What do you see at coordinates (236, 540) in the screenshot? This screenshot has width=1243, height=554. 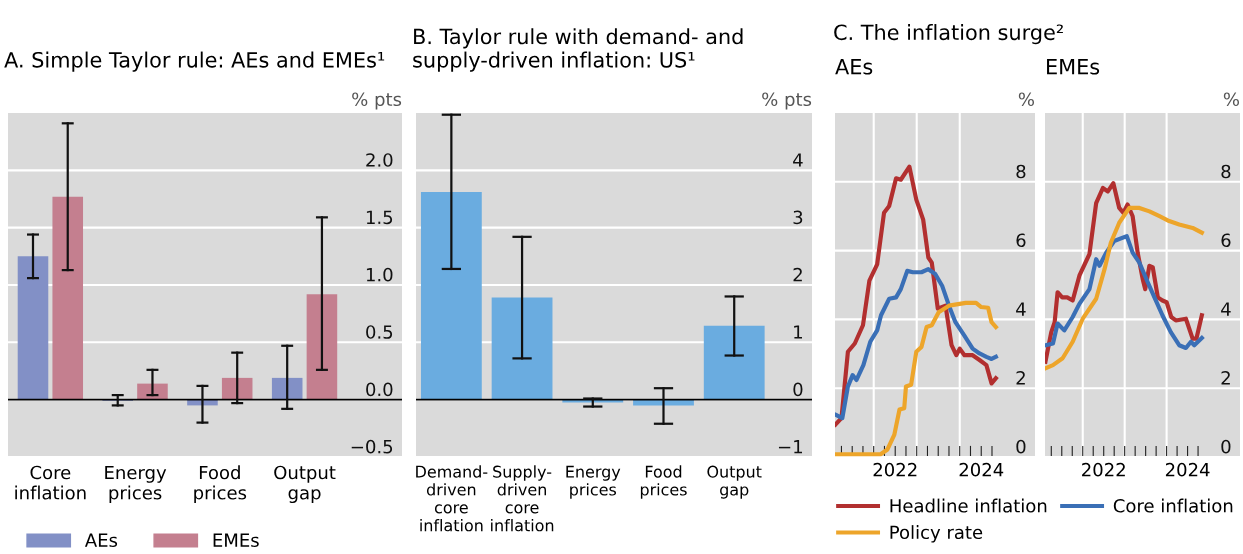 I see `legend-label: EMEs` at bounding box center [236, 540].